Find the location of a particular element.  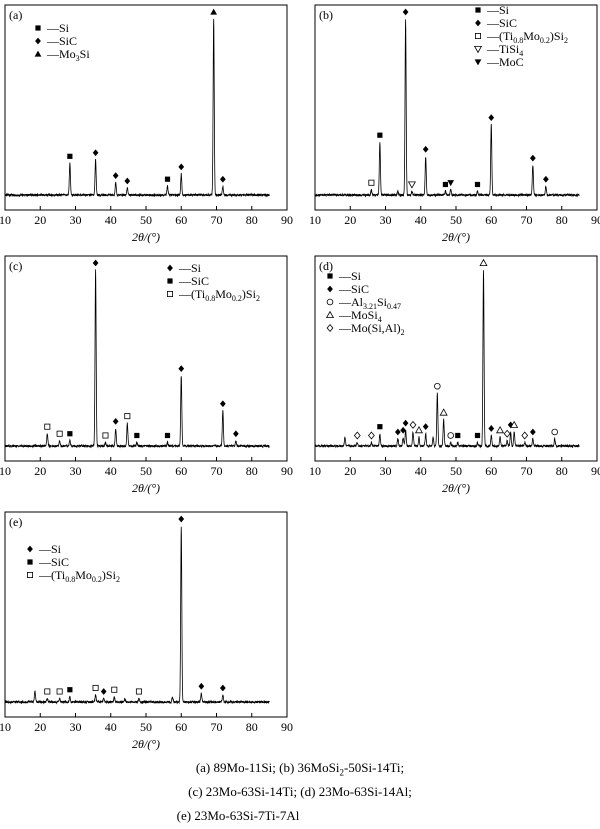

x-tick-label: 10 is located at coordinates (5, 471).